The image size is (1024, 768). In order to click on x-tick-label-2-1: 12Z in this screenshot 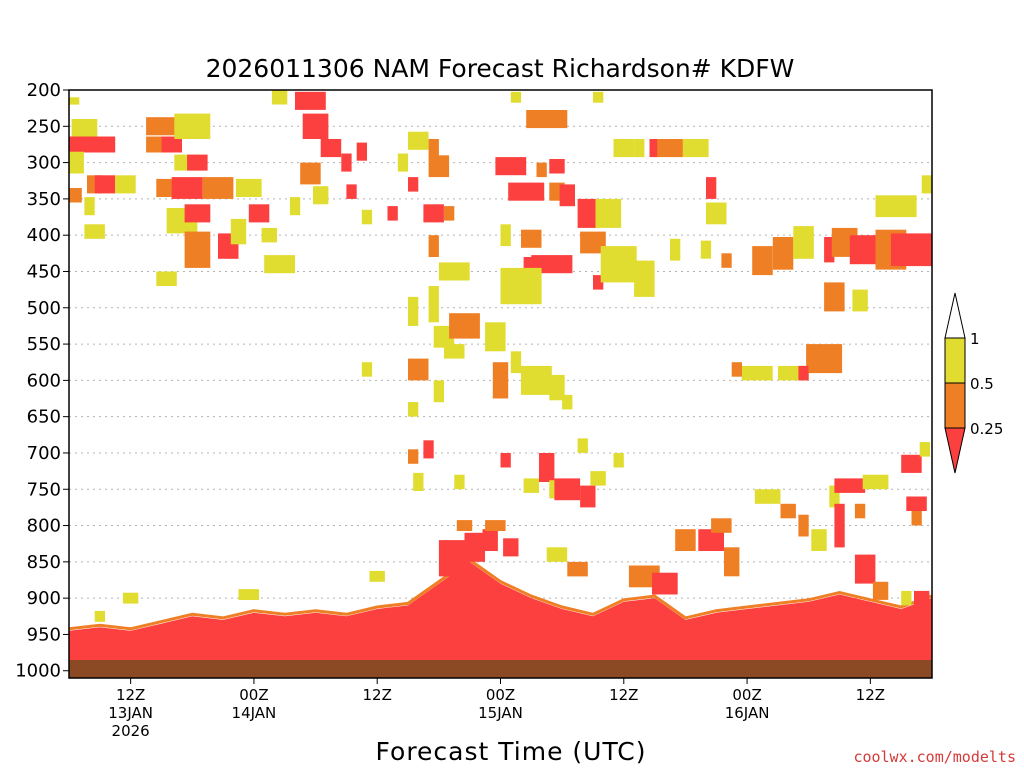, I will do `click(377, 695)`.